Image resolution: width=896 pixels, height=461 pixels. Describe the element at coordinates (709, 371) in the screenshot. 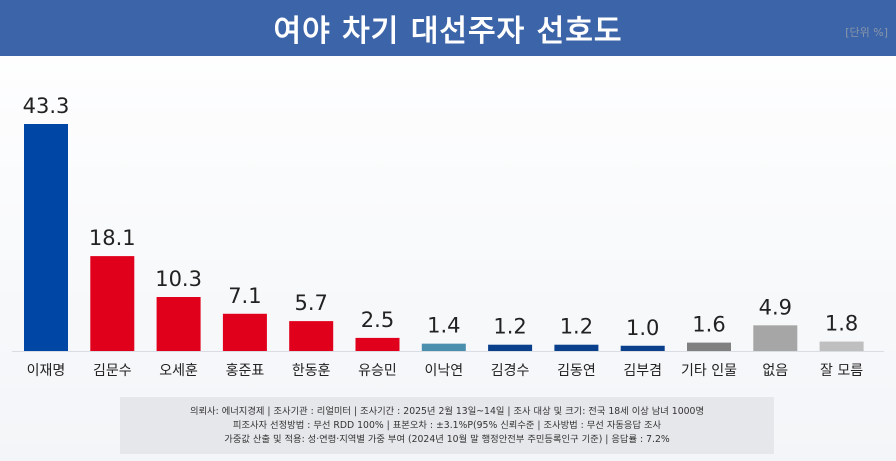

I see `category-label: 기타 인물` at that location.